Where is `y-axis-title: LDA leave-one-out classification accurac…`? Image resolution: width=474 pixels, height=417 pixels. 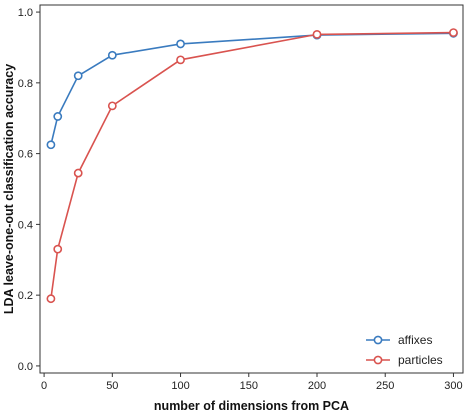 y-axis-title: LDA leave-one-out classification accurac… is located at coordinates (9, 189).